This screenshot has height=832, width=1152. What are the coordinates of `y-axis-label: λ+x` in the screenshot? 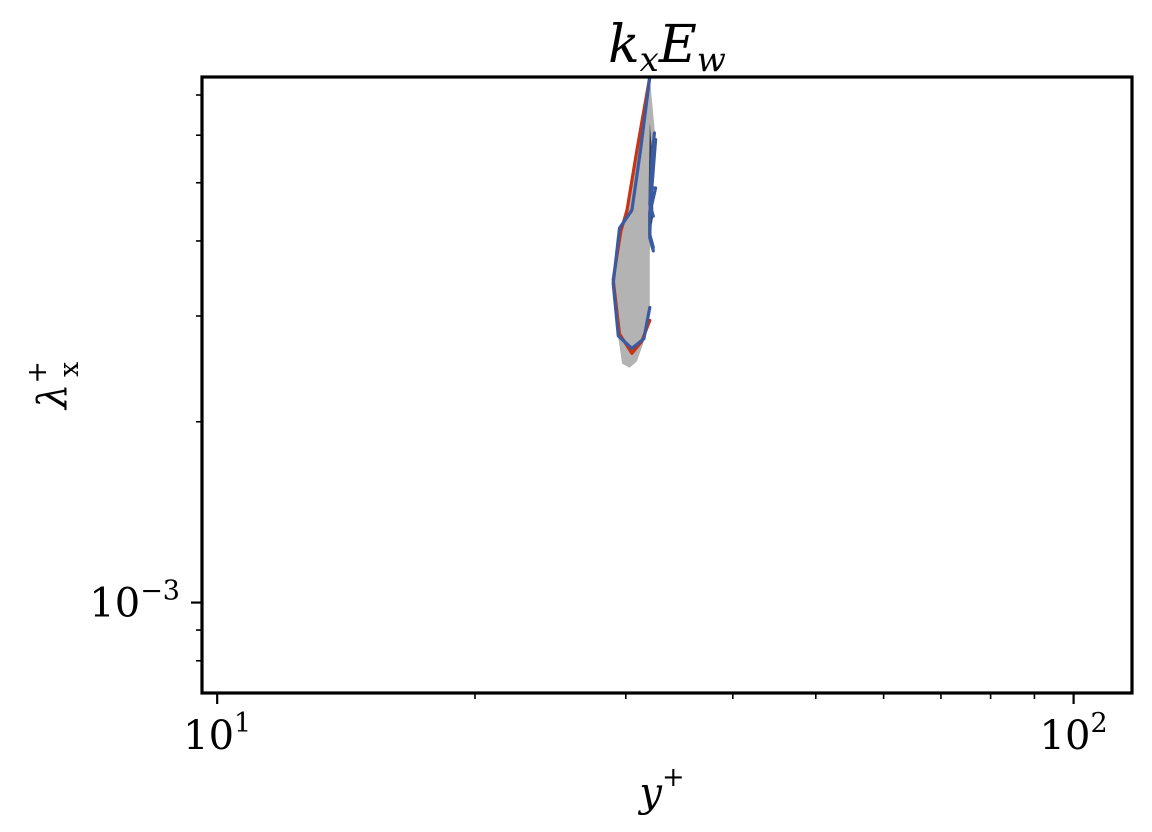 It's located at (53, 386).